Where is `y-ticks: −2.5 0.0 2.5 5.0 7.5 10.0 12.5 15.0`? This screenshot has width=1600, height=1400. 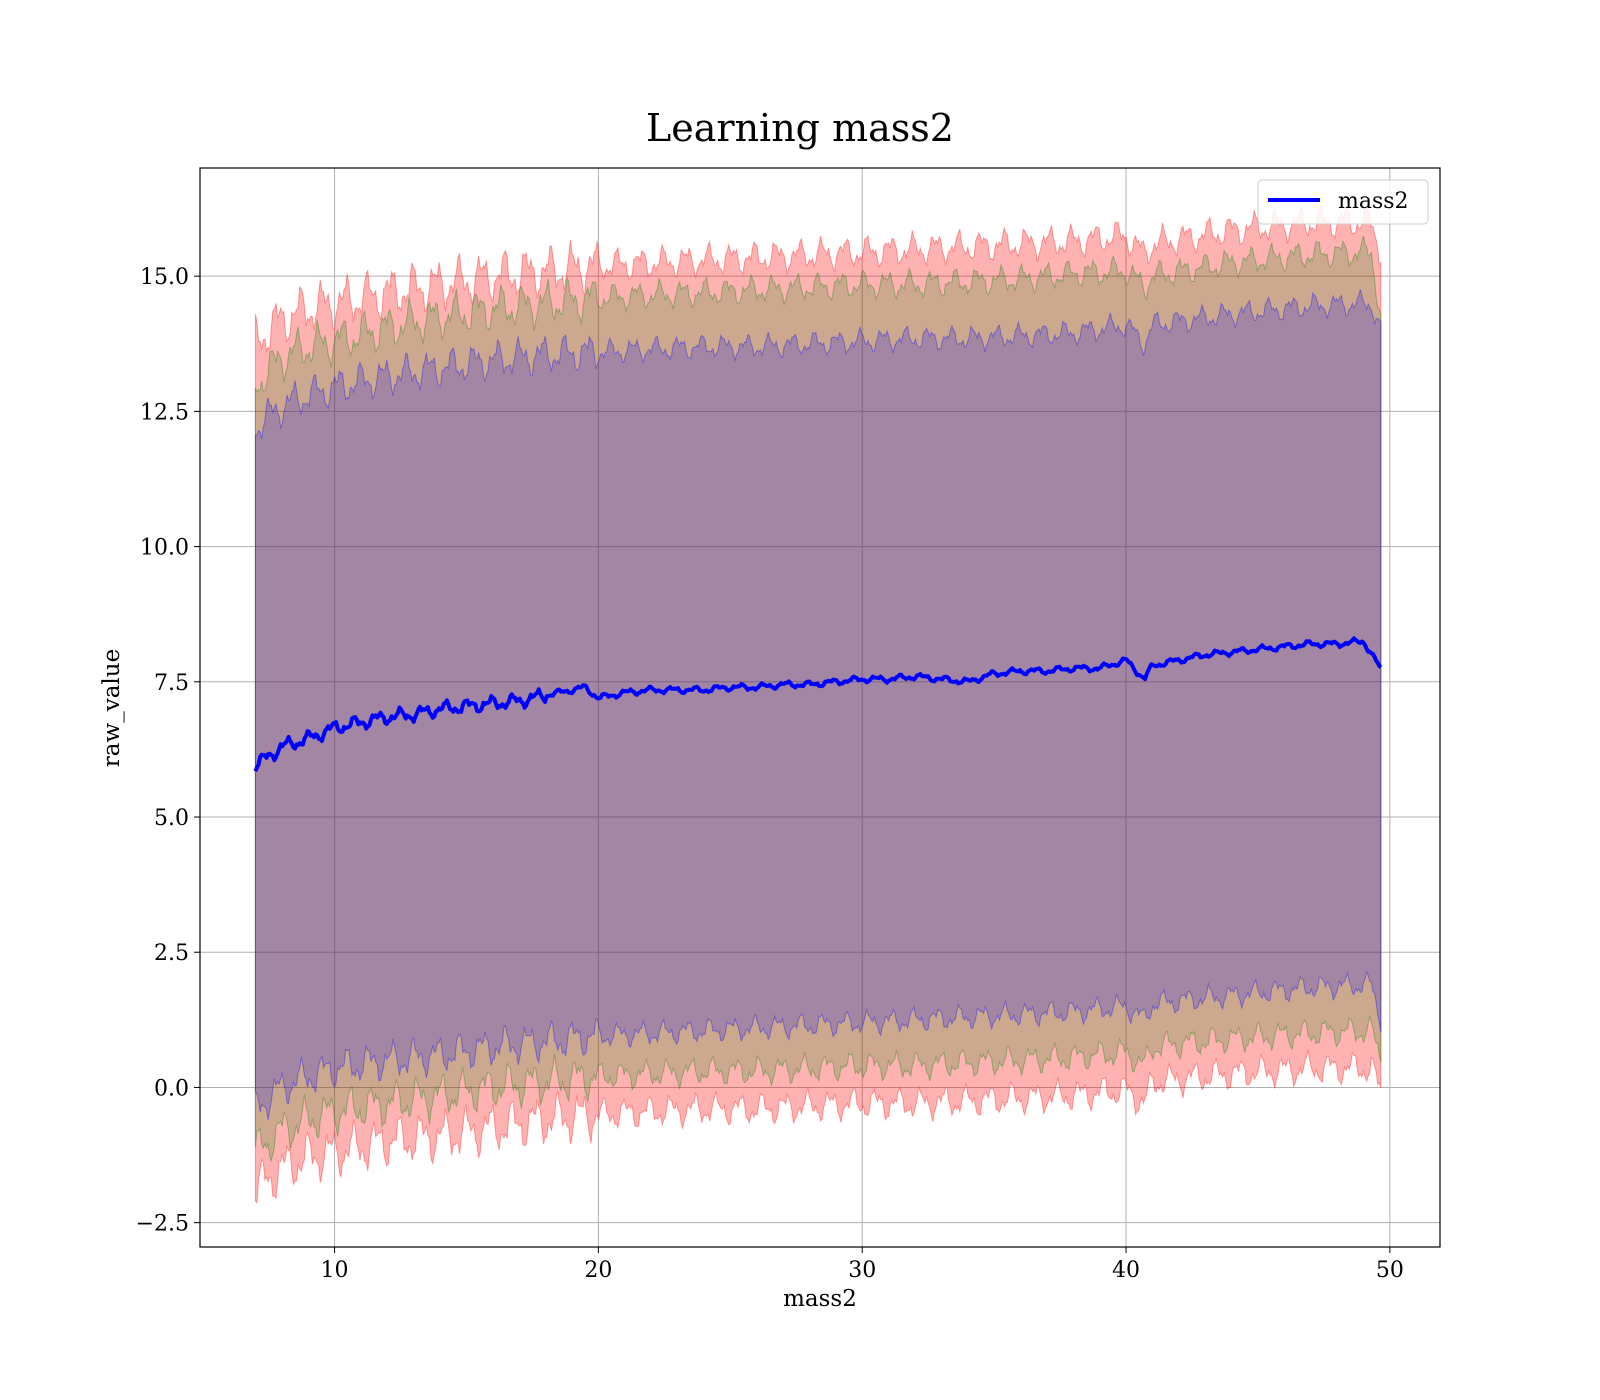
y-ticks: −2.5 0.0 2.5 5.0 7.5 10.0 12.5 15.0 is located at coordinates (168, 751).